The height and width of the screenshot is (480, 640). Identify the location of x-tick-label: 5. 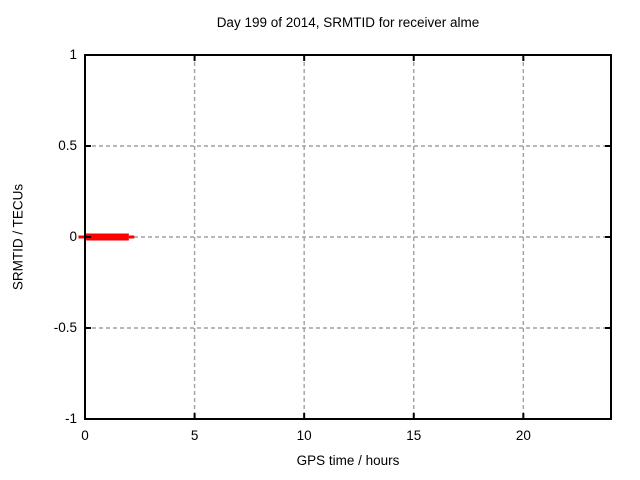
(194, 435).